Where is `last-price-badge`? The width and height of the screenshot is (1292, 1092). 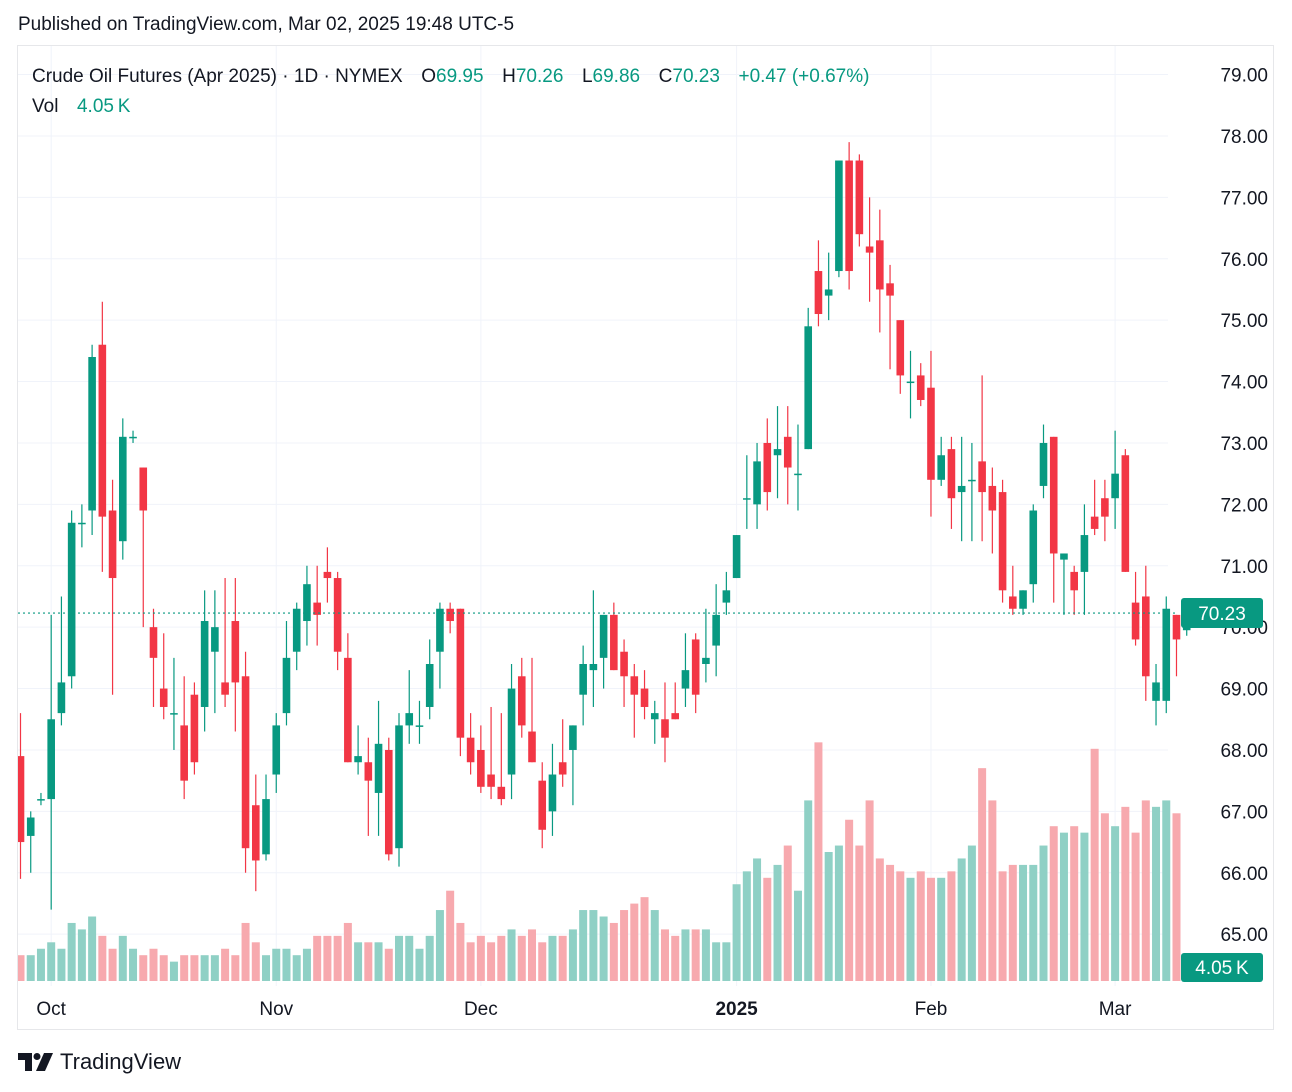 last-price-badge is located at coordinates (1222, 613).